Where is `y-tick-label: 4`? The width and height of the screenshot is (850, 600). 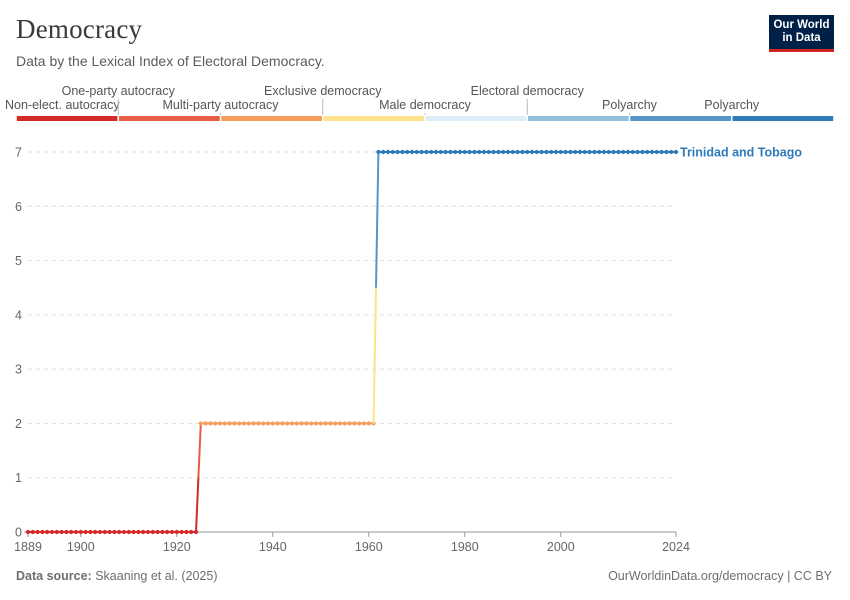 y-tick-label: 4 is located at coordinates (18, 315).